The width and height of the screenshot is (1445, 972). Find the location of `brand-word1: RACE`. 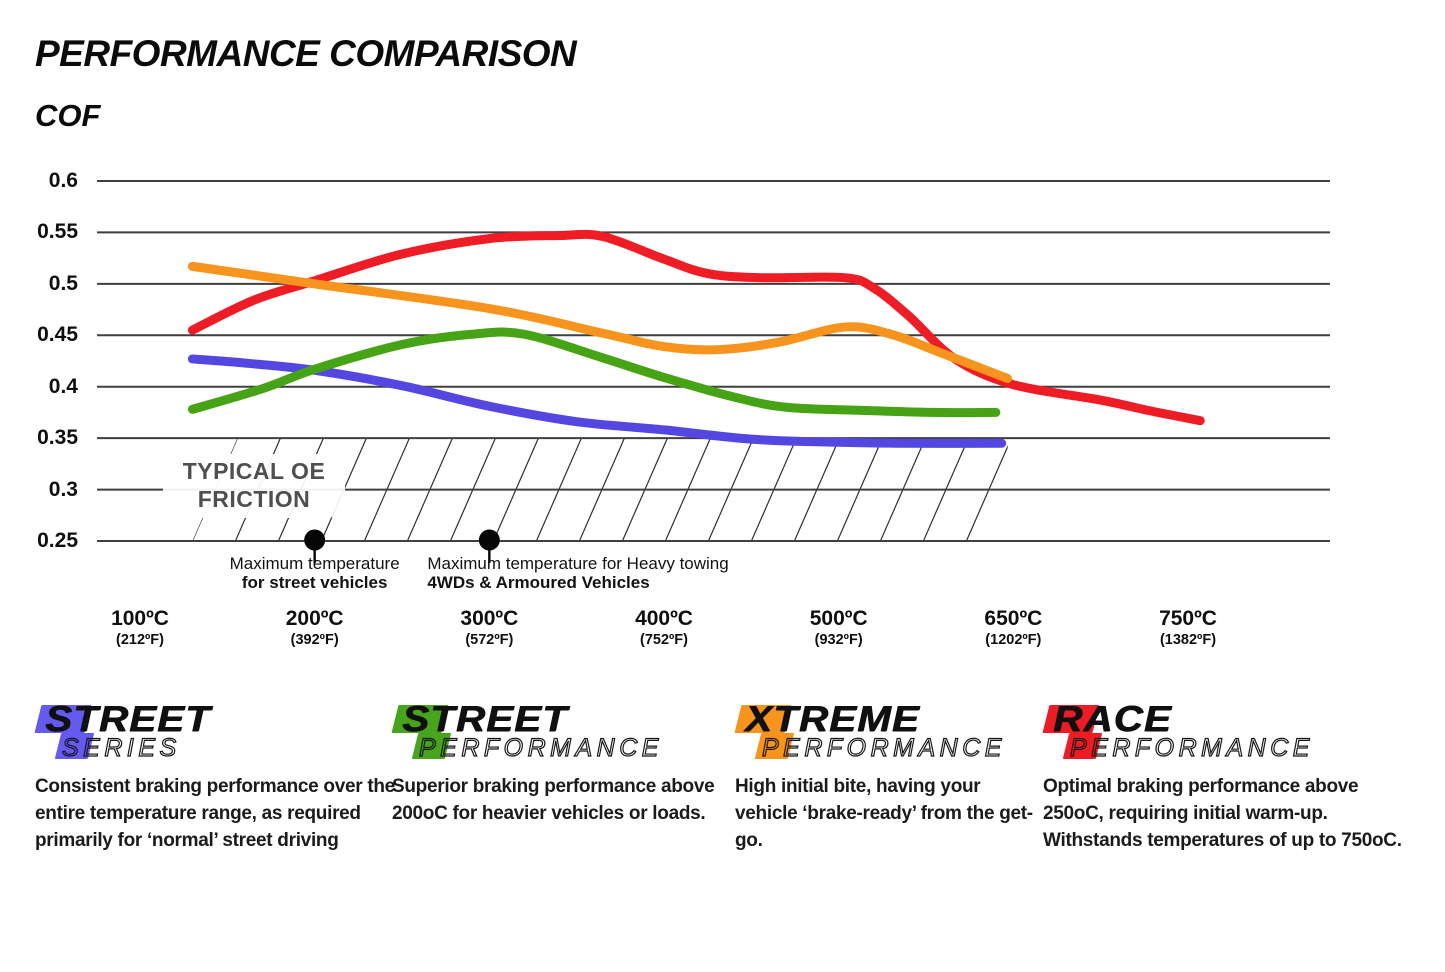

brand-word1: RACE is located at coordinates (1112, 718).